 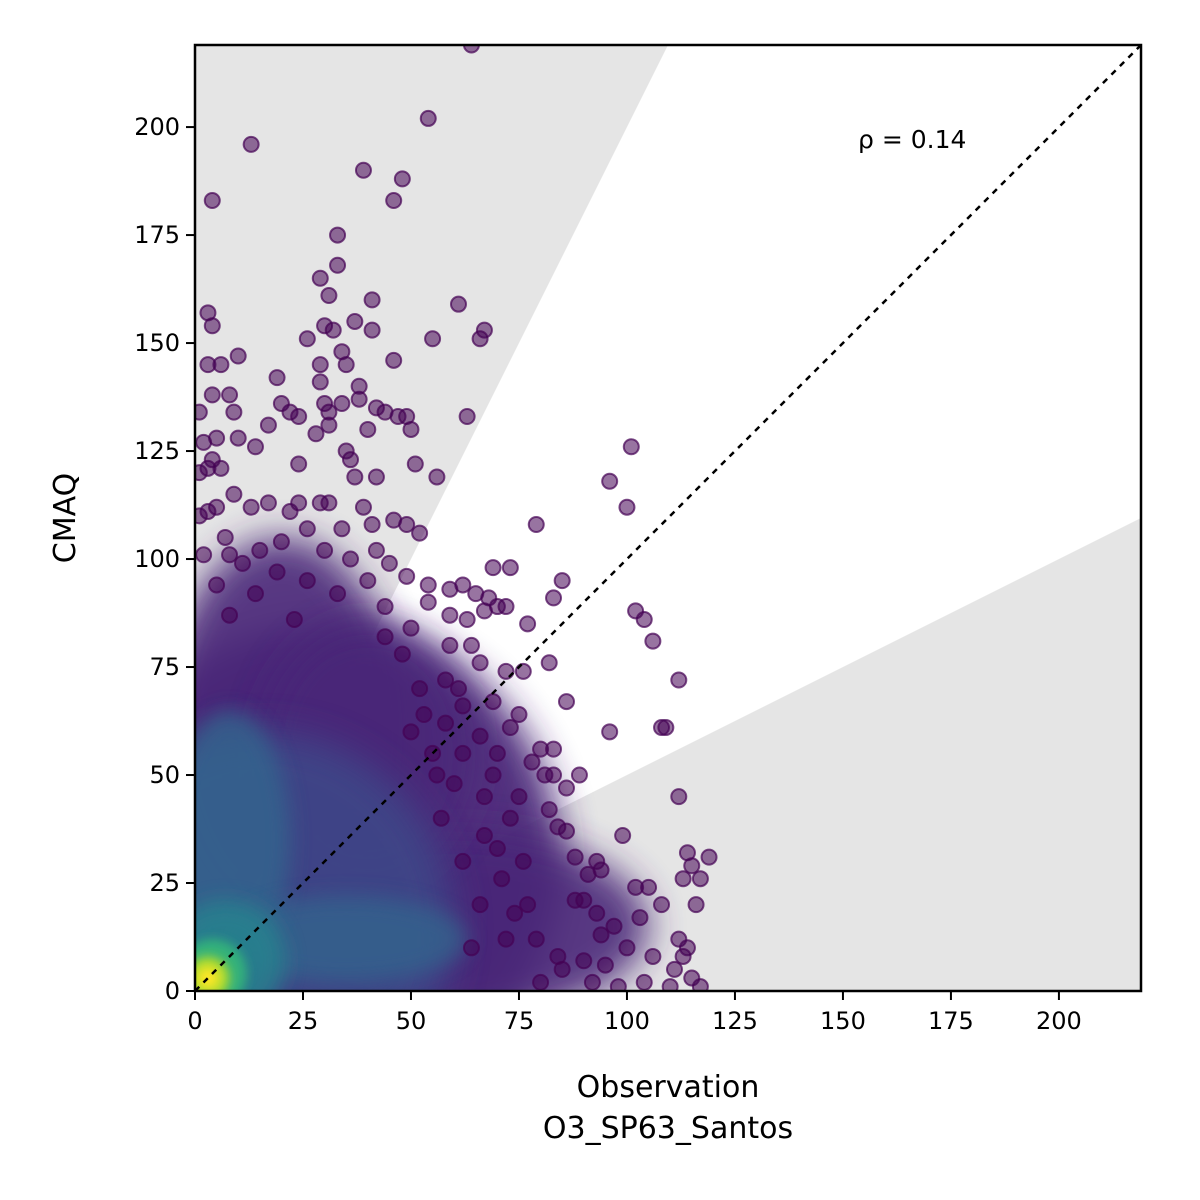 I want to click on y-tick-label: 200, so click(x=157, y=127).